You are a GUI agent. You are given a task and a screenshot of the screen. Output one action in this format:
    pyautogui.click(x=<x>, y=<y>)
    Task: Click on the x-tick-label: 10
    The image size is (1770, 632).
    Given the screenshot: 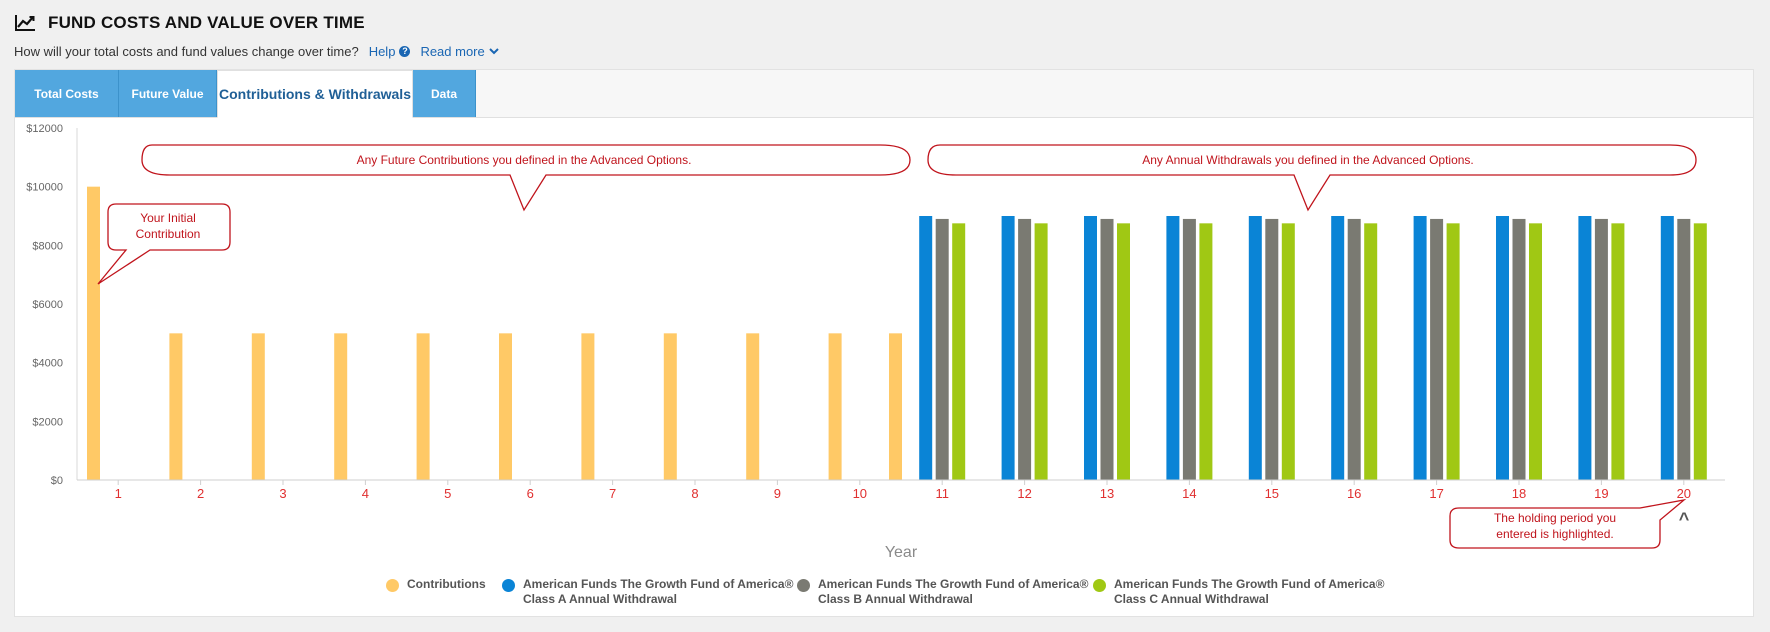 What is the action you would take?
    pyautogui.click(x=860, y=493)
    